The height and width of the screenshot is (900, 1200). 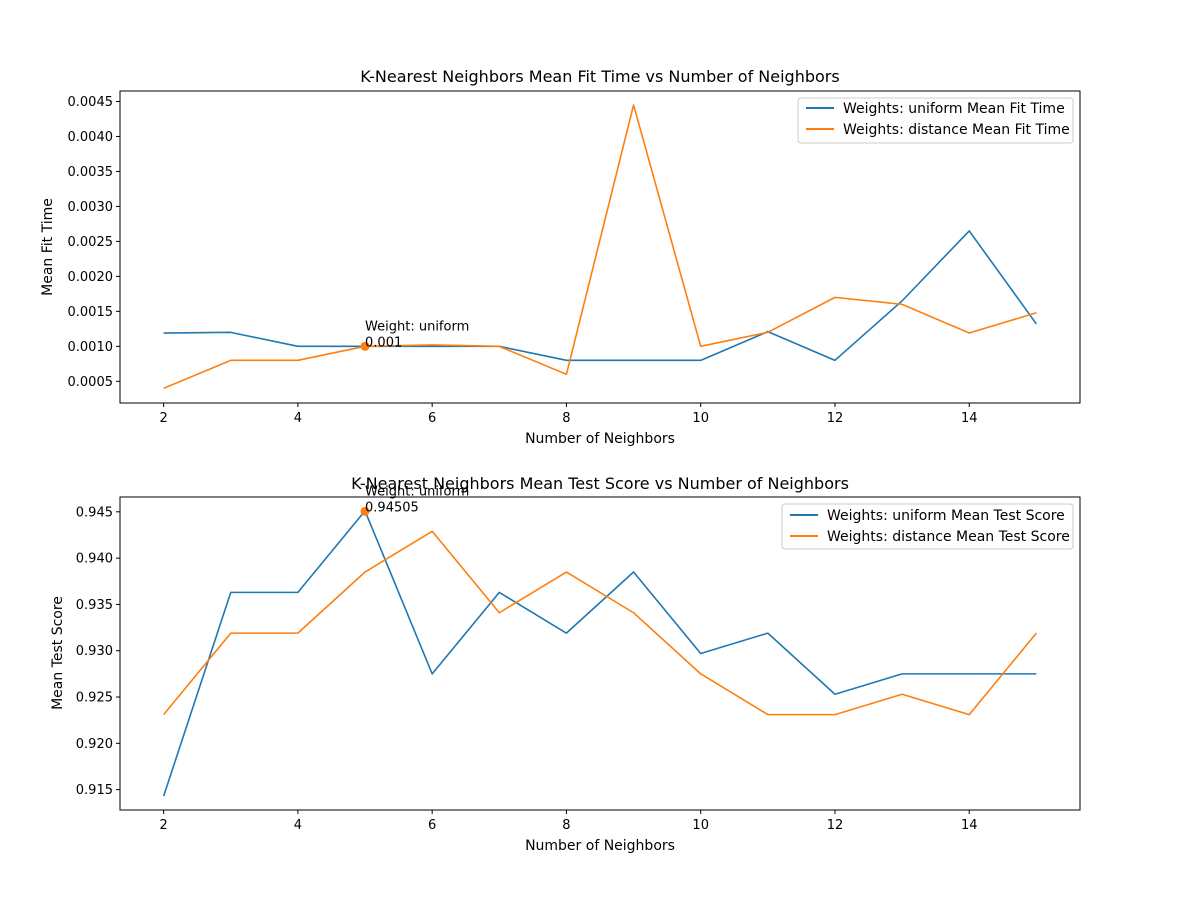 What do you see at coordinates (163, 825) in the screenshot?
I see `test-score-x-tick-label-2: 2` at bounding box center [163, 825].